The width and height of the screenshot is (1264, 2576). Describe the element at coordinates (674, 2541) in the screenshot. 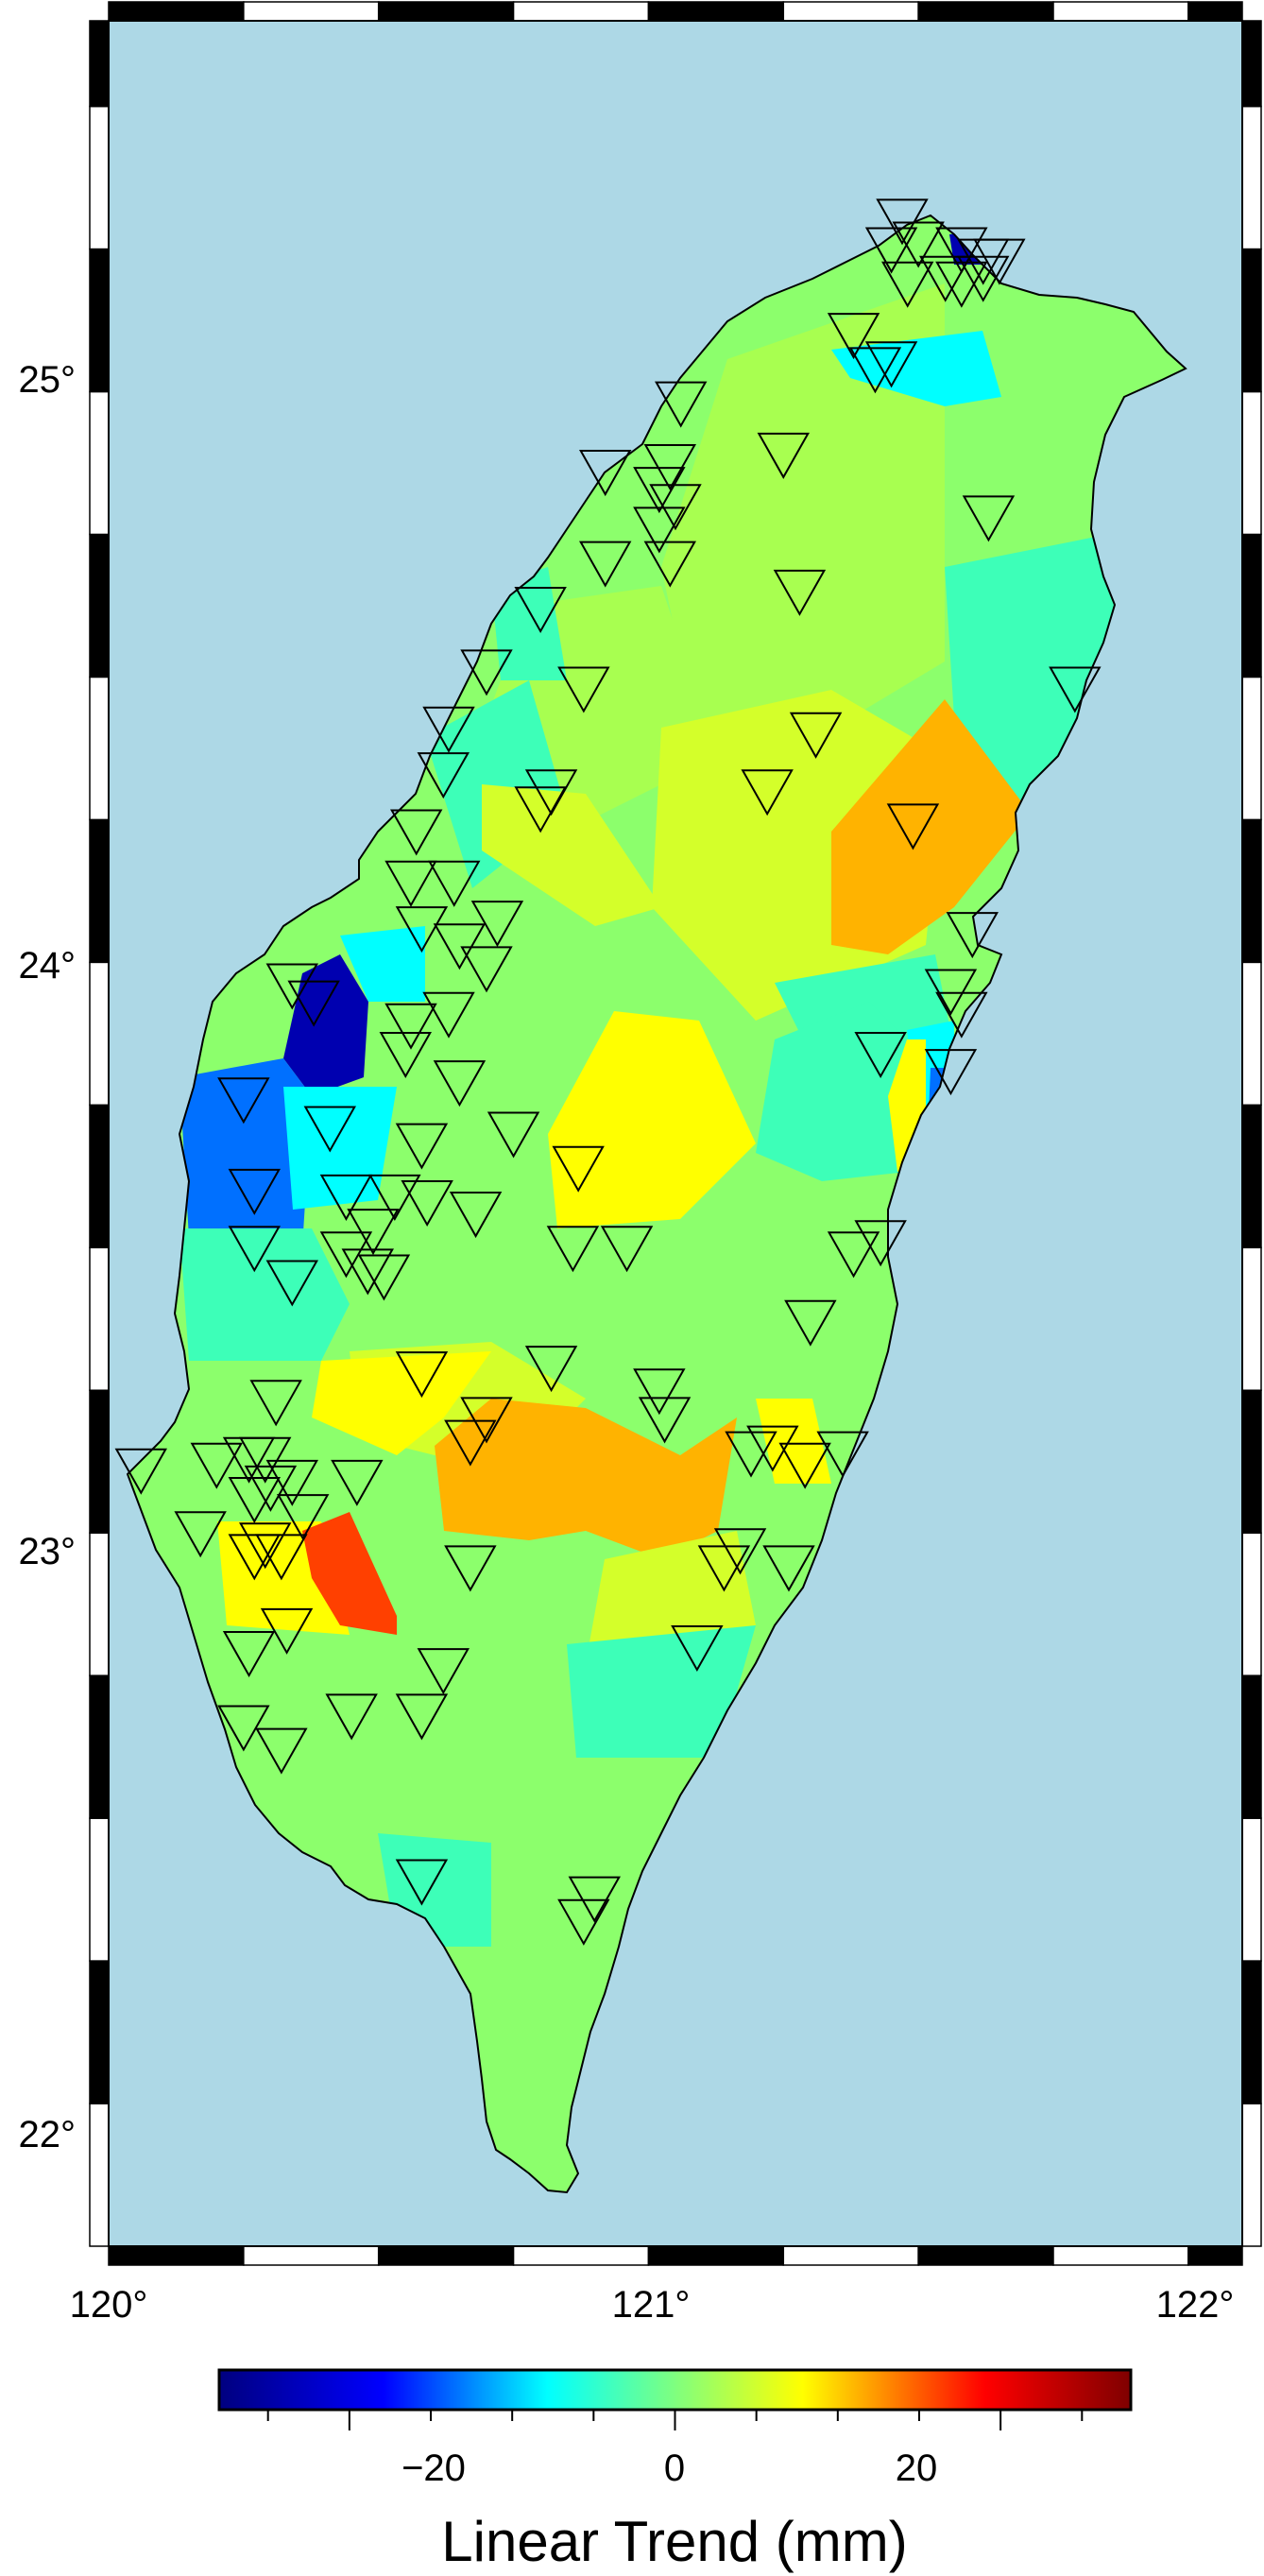

I see `colorbar-title: Linear Trend (mm)` at that location.